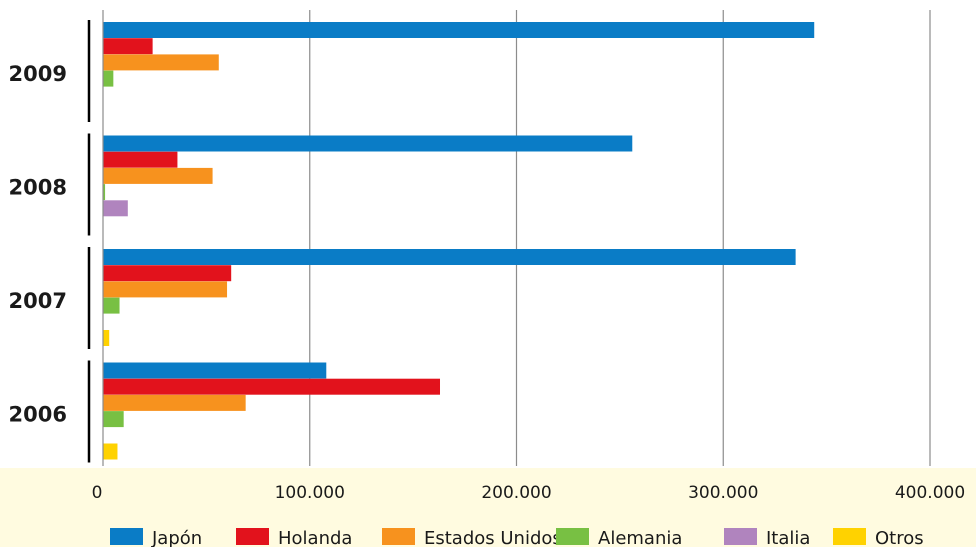 This screenshot has height=547, width=976. Describe the element at coordinates (38, 74) in the screenshot. I see `category-label: 2009` at that location.